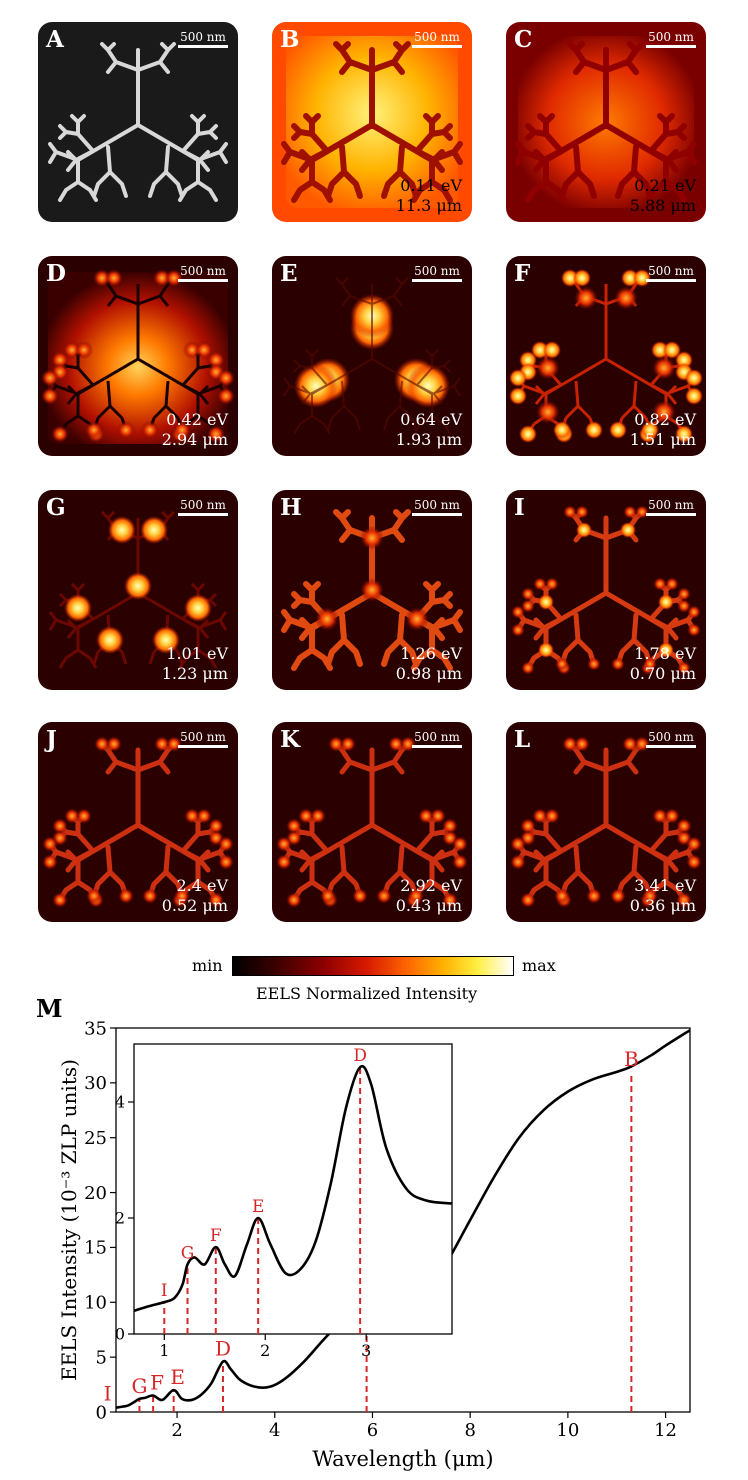 This screenshot has width=748, height=1480. What do you see at coordinates (539, 965) in the screenshot?
I see `colorbar-max-label: max` at bounding box center [539, 965].